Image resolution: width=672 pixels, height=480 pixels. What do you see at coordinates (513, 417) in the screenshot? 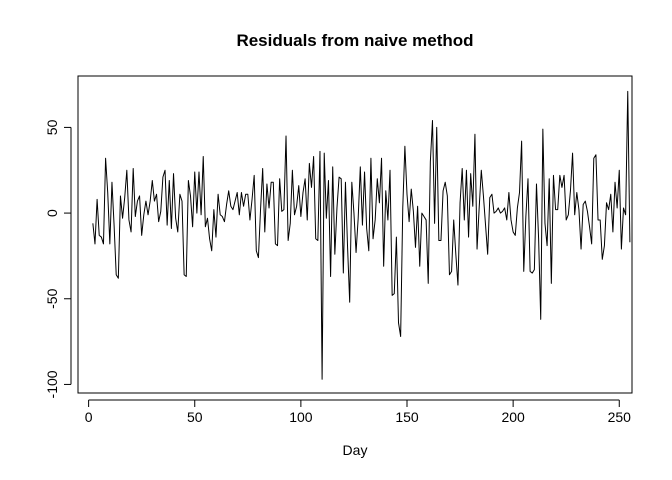
I see `x-tick-label: 200` at bounding box center [513, 417].